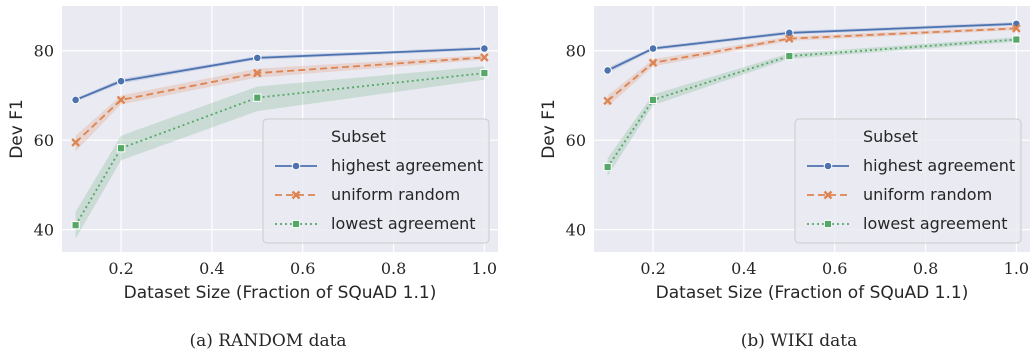 This screenshot has width=1034, height=356. Describe the element at coordinates (267, 341) in the screenshot. I see `figure-caption: (a) RANDOM data` at that location.